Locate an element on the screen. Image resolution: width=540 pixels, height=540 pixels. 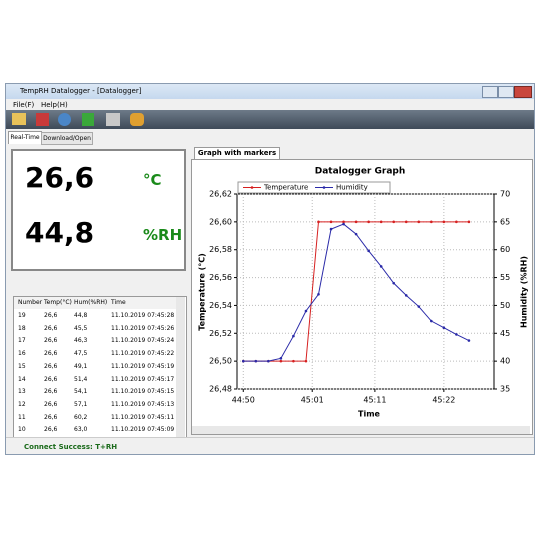
legend-label: Humidity is located at coordinates (352, 188).